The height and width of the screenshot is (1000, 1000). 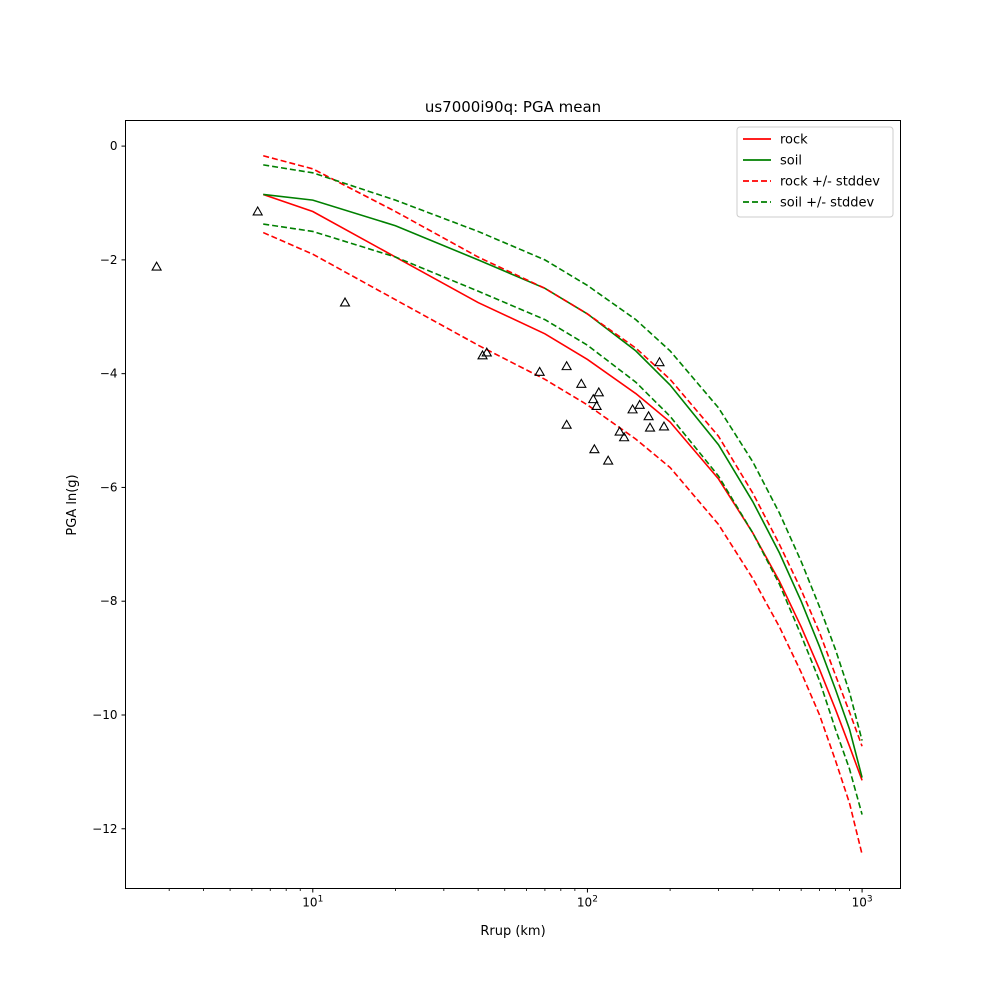 I want to click on legend-label-soil: soil, so click(x=791, y=161).